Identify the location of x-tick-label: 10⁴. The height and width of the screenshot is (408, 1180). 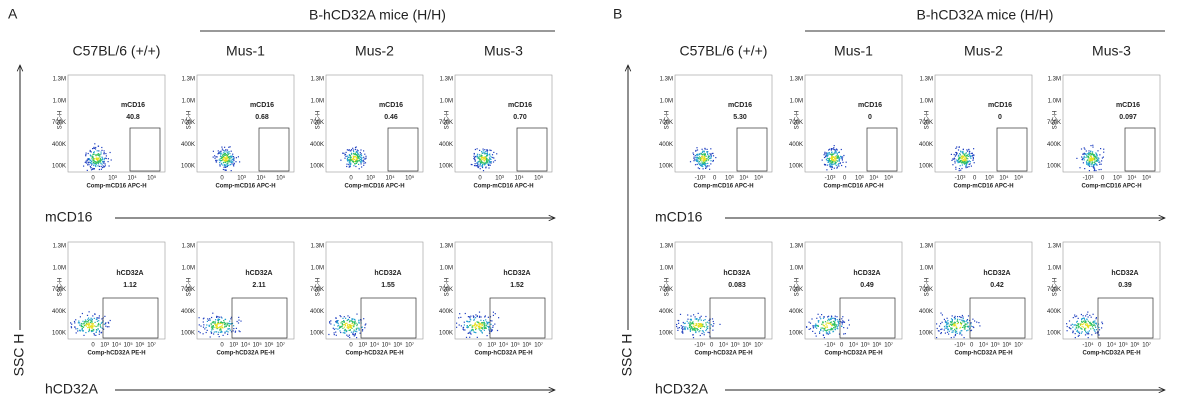
(246, 345).